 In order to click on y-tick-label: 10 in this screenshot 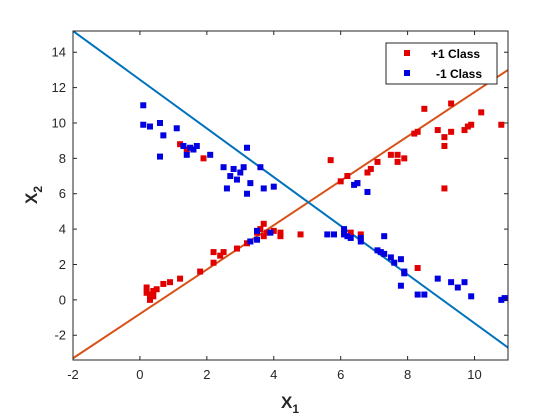, I will do `click(59, 122)`.